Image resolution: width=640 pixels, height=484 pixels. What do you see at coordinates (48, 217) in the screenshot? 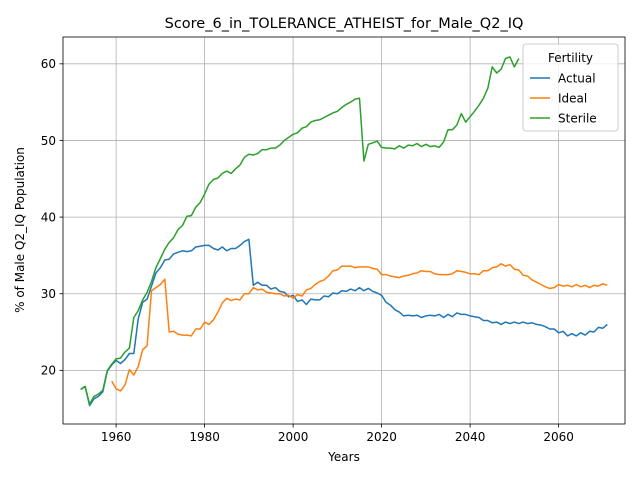
I see `y-tick-label: 40` at bounding box center [48, 217].